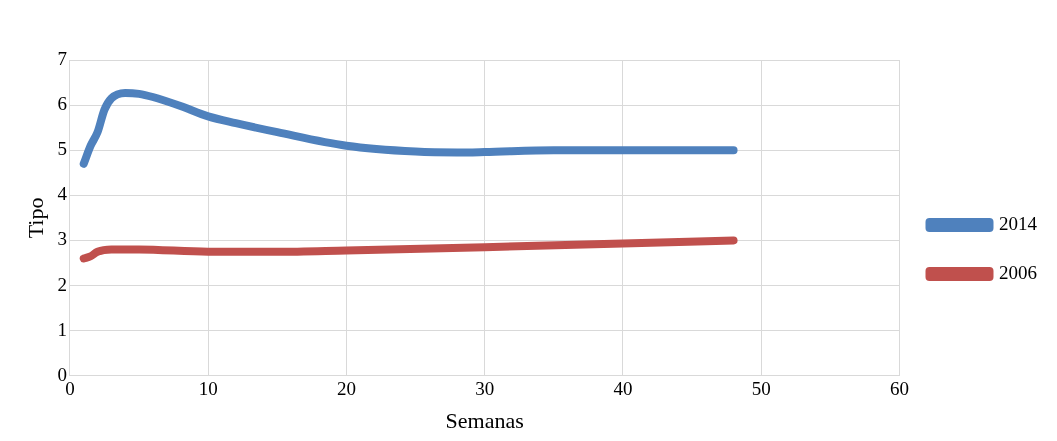  Describe the element at coordinates (62, 329) in the screenshot. I see `y-tick-label: 1` at that location.